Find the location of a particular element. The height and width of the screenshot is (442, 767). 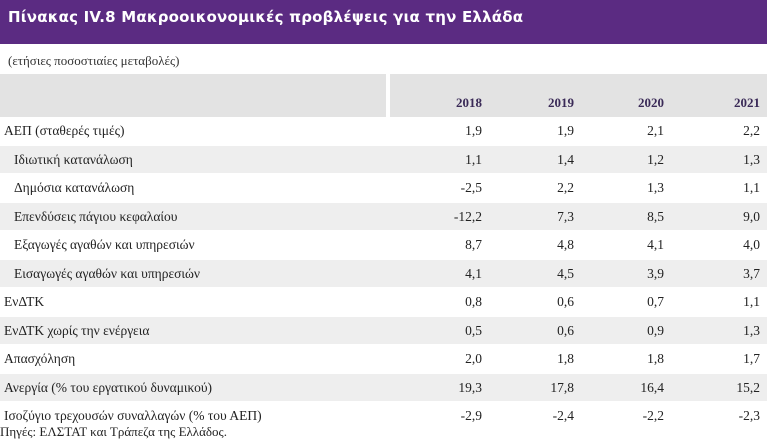

cell-value: 3,9 is located at coordinates (655, 273).